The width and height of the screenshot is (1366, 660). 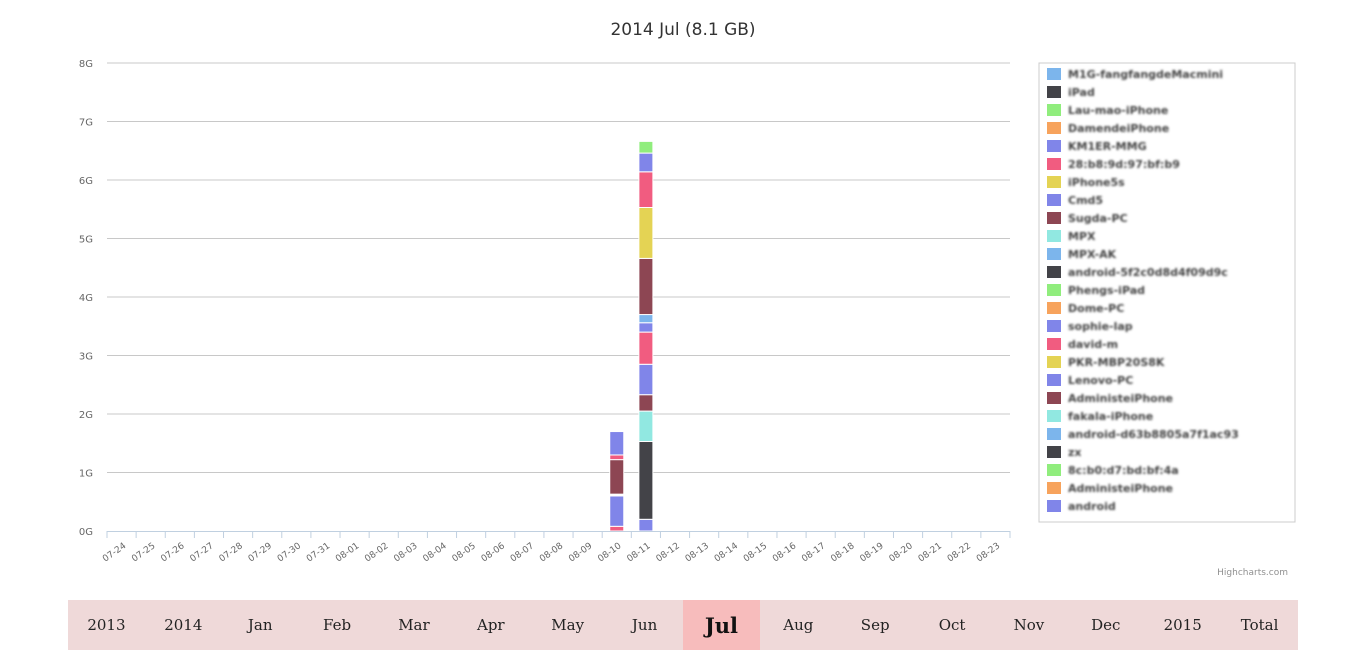 I want to click on nav-item-may: May, so click(x=568, y=625).